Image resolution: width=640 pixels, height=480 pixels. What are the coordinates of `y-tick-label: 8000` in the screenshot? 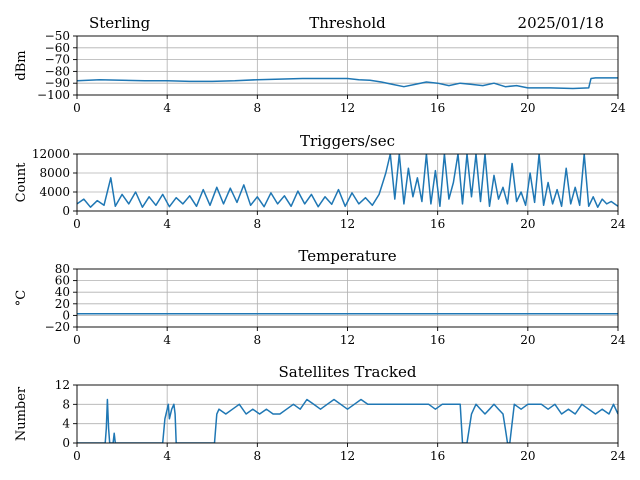 It's located at (54, 173).